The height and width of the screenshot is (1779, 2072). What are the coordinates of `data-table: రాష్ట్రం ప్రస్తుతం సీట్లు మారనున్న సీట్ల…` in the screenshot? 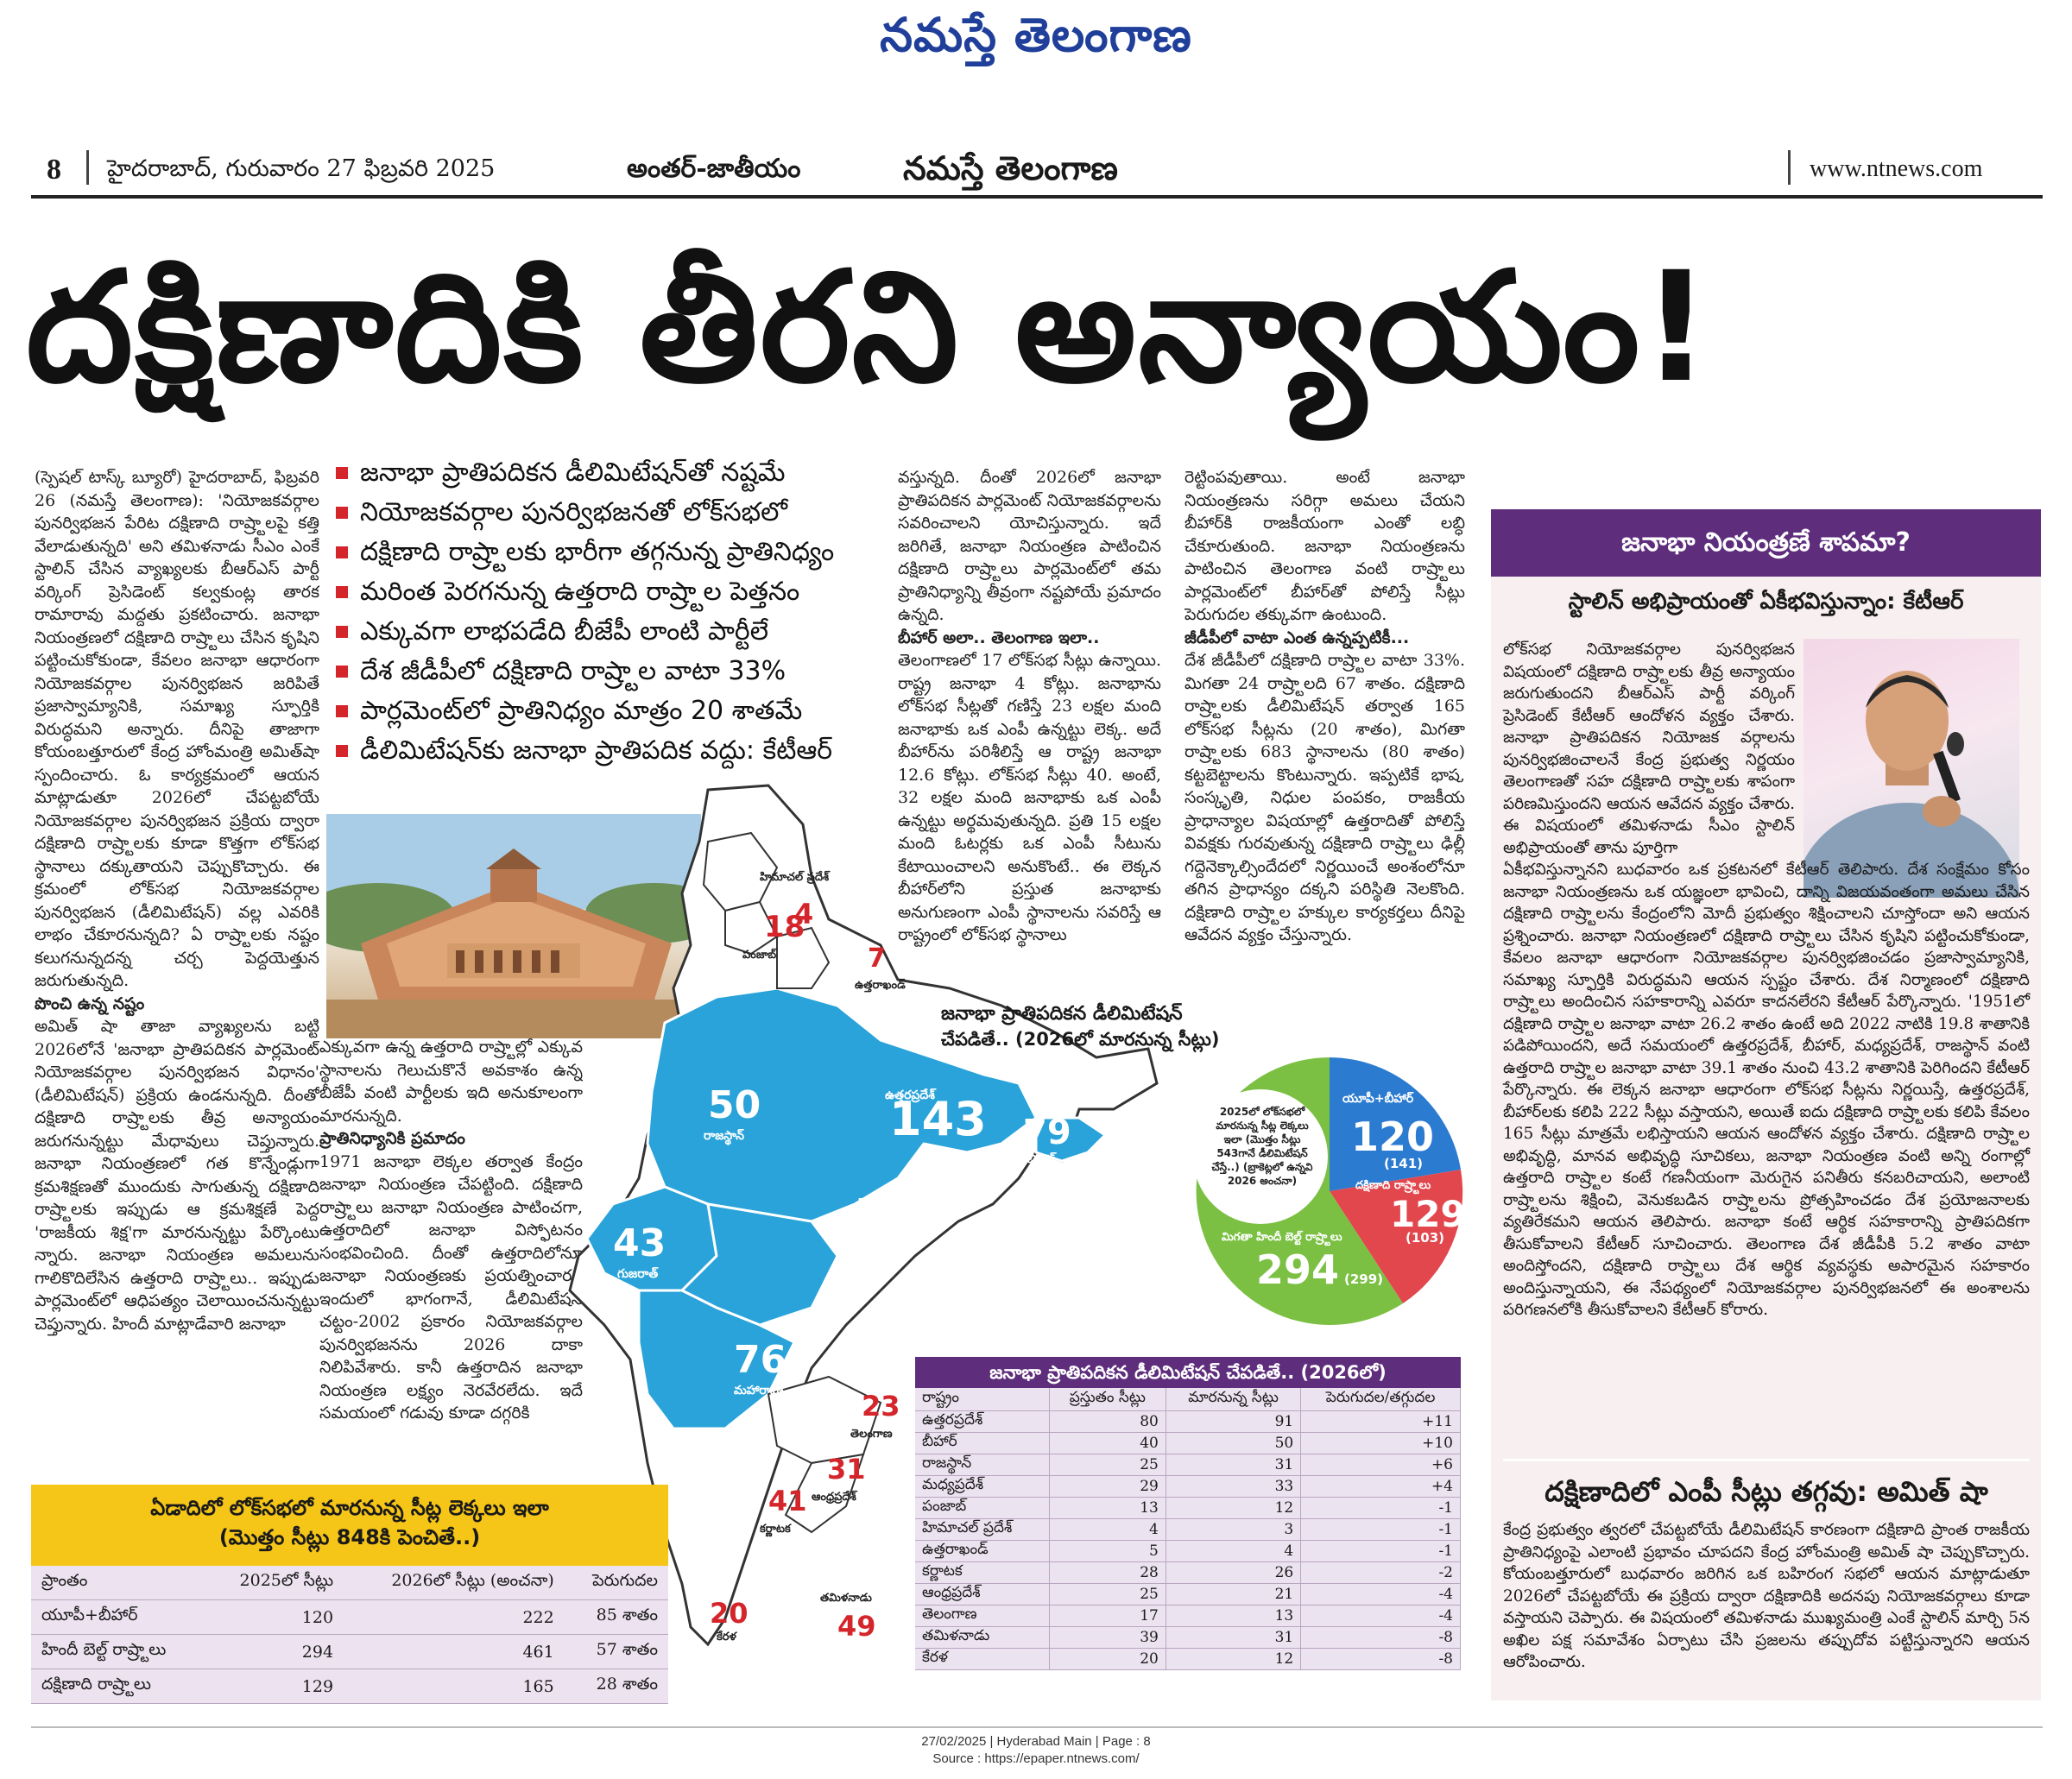 It's located at (1188, 1529).